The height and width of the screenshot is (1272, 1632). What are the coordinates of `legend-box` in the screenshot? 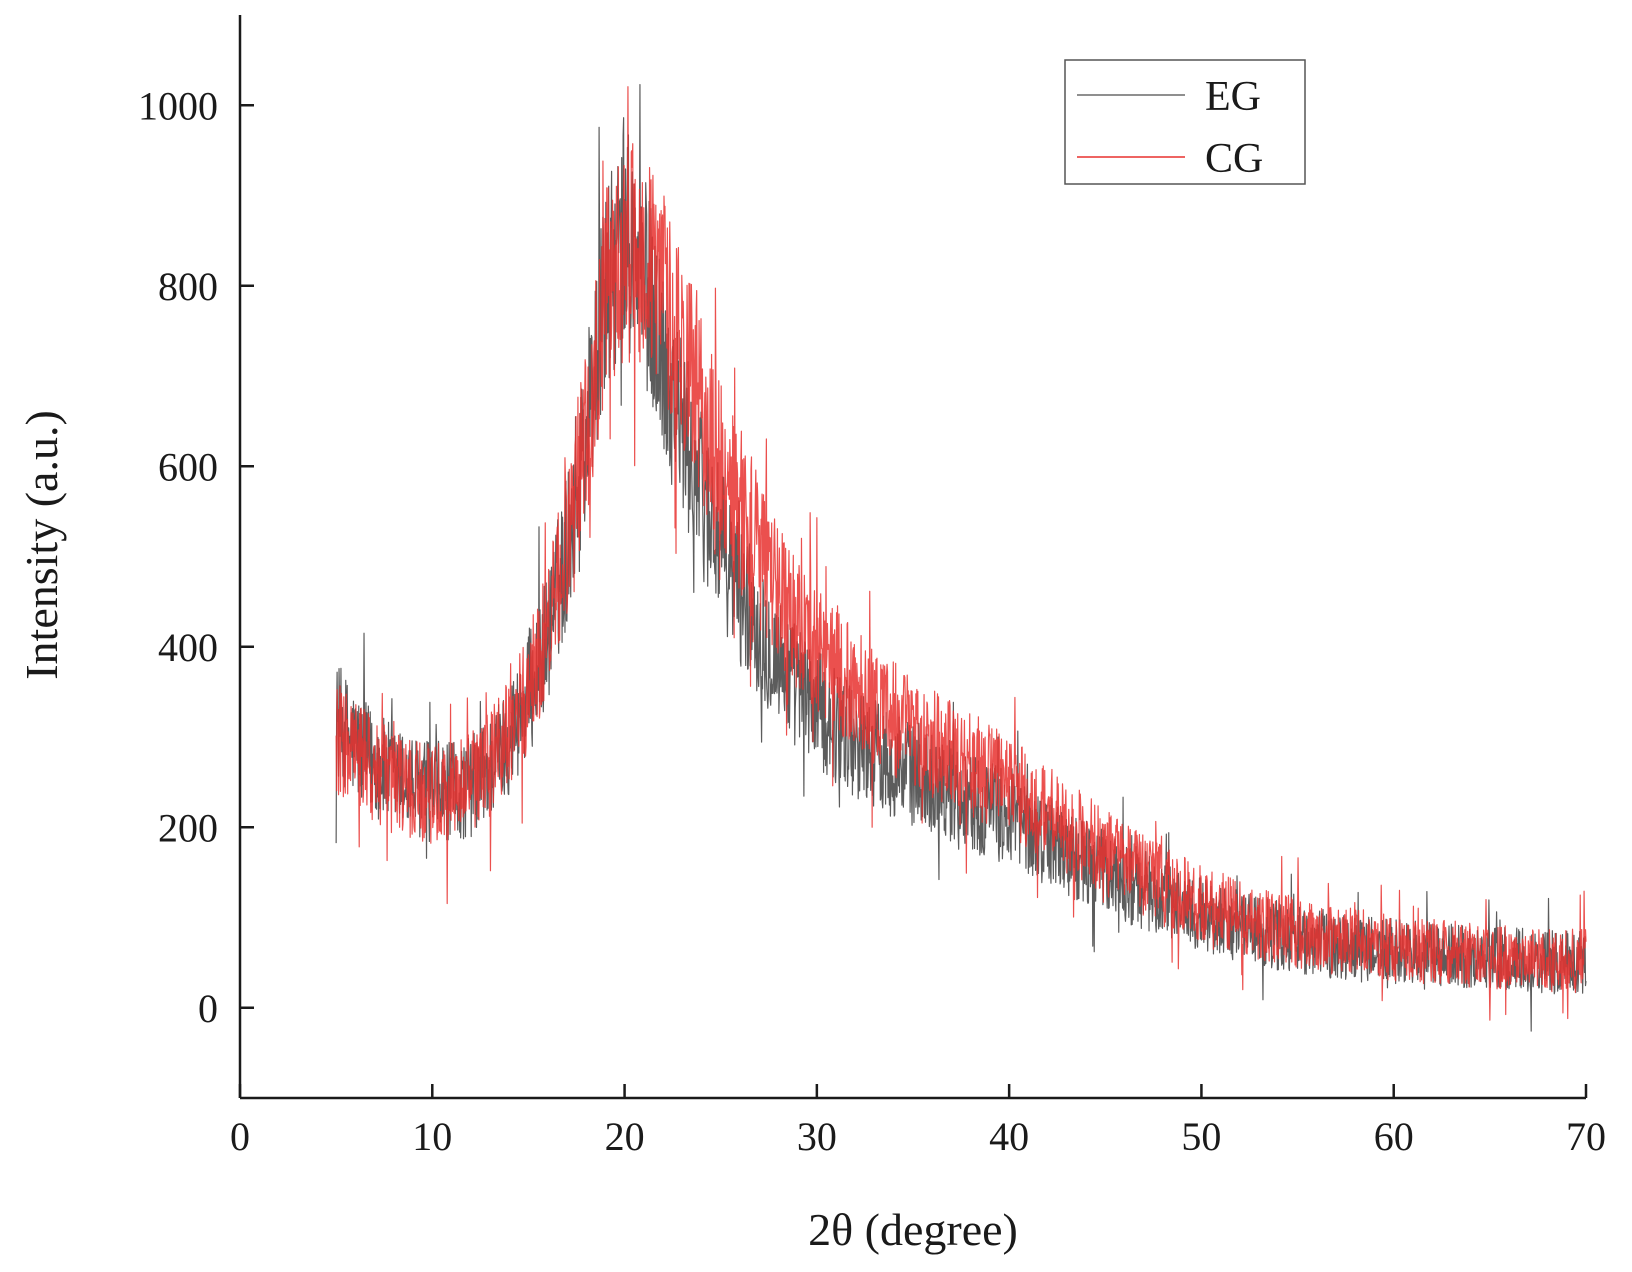 It's located at (1185, 122).